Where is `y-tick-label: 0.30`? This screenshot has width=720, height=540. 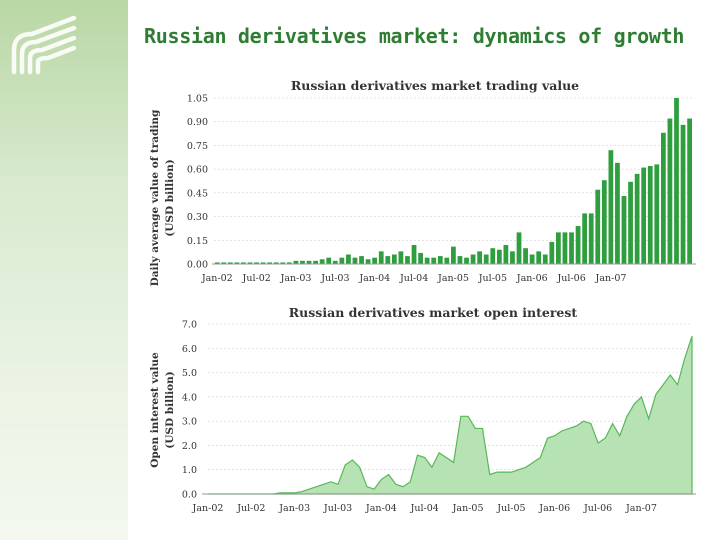
y-tick-label: 0.30 is located at coordinates (197, 217).